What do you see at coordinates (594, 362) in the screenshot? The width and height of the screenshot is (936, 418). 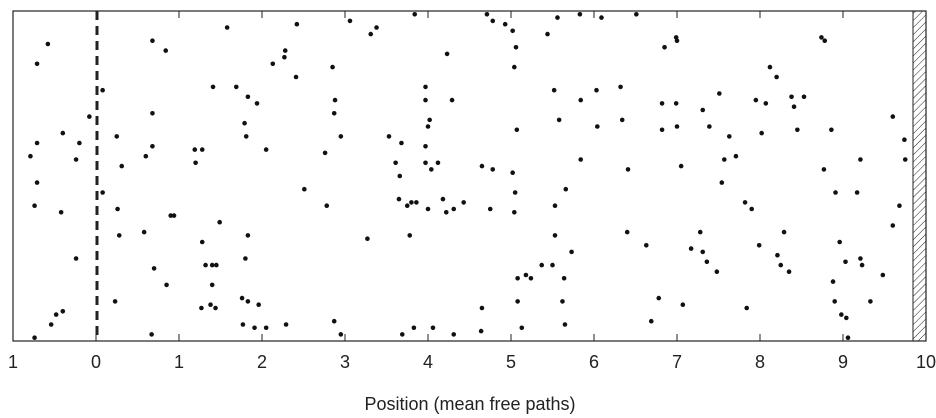 I see `x-tick-label: 6` at bounding box center [594, 362].